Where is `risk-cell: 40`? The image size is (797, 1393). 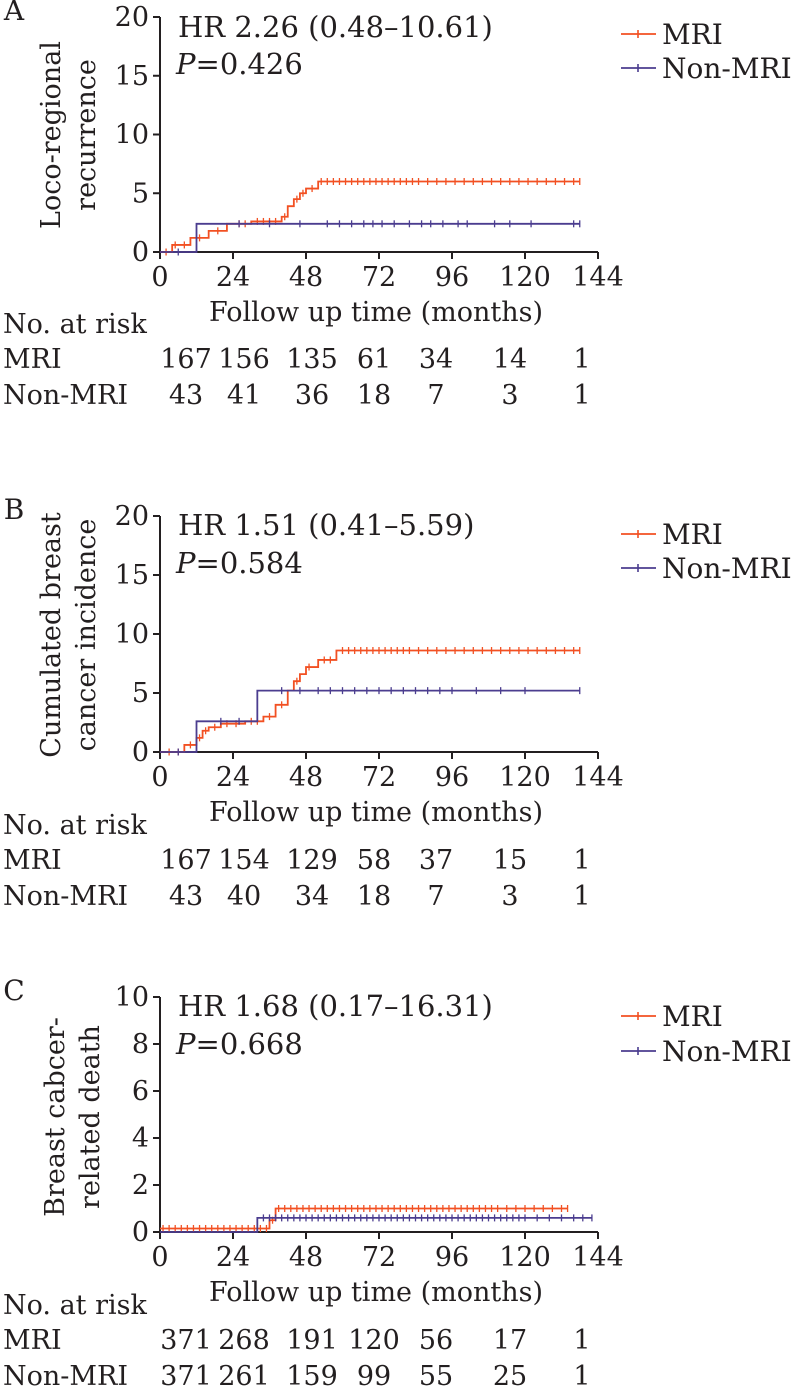 risk-cell: 40 is located at coordinates (244, 896).